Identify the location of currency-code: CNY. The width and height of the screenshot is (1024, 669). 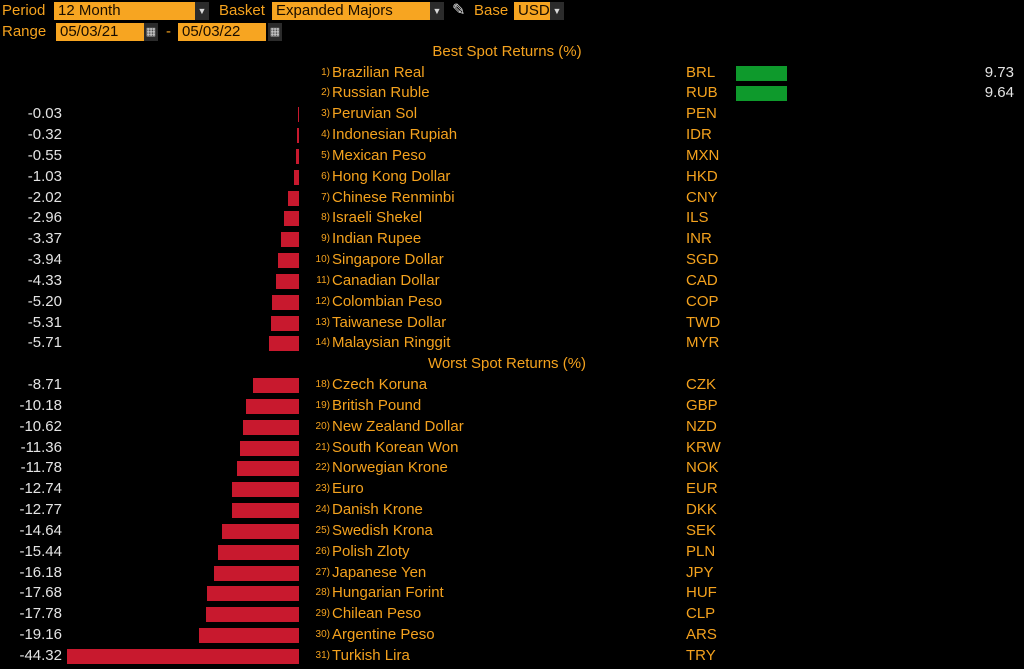
(702, 197).